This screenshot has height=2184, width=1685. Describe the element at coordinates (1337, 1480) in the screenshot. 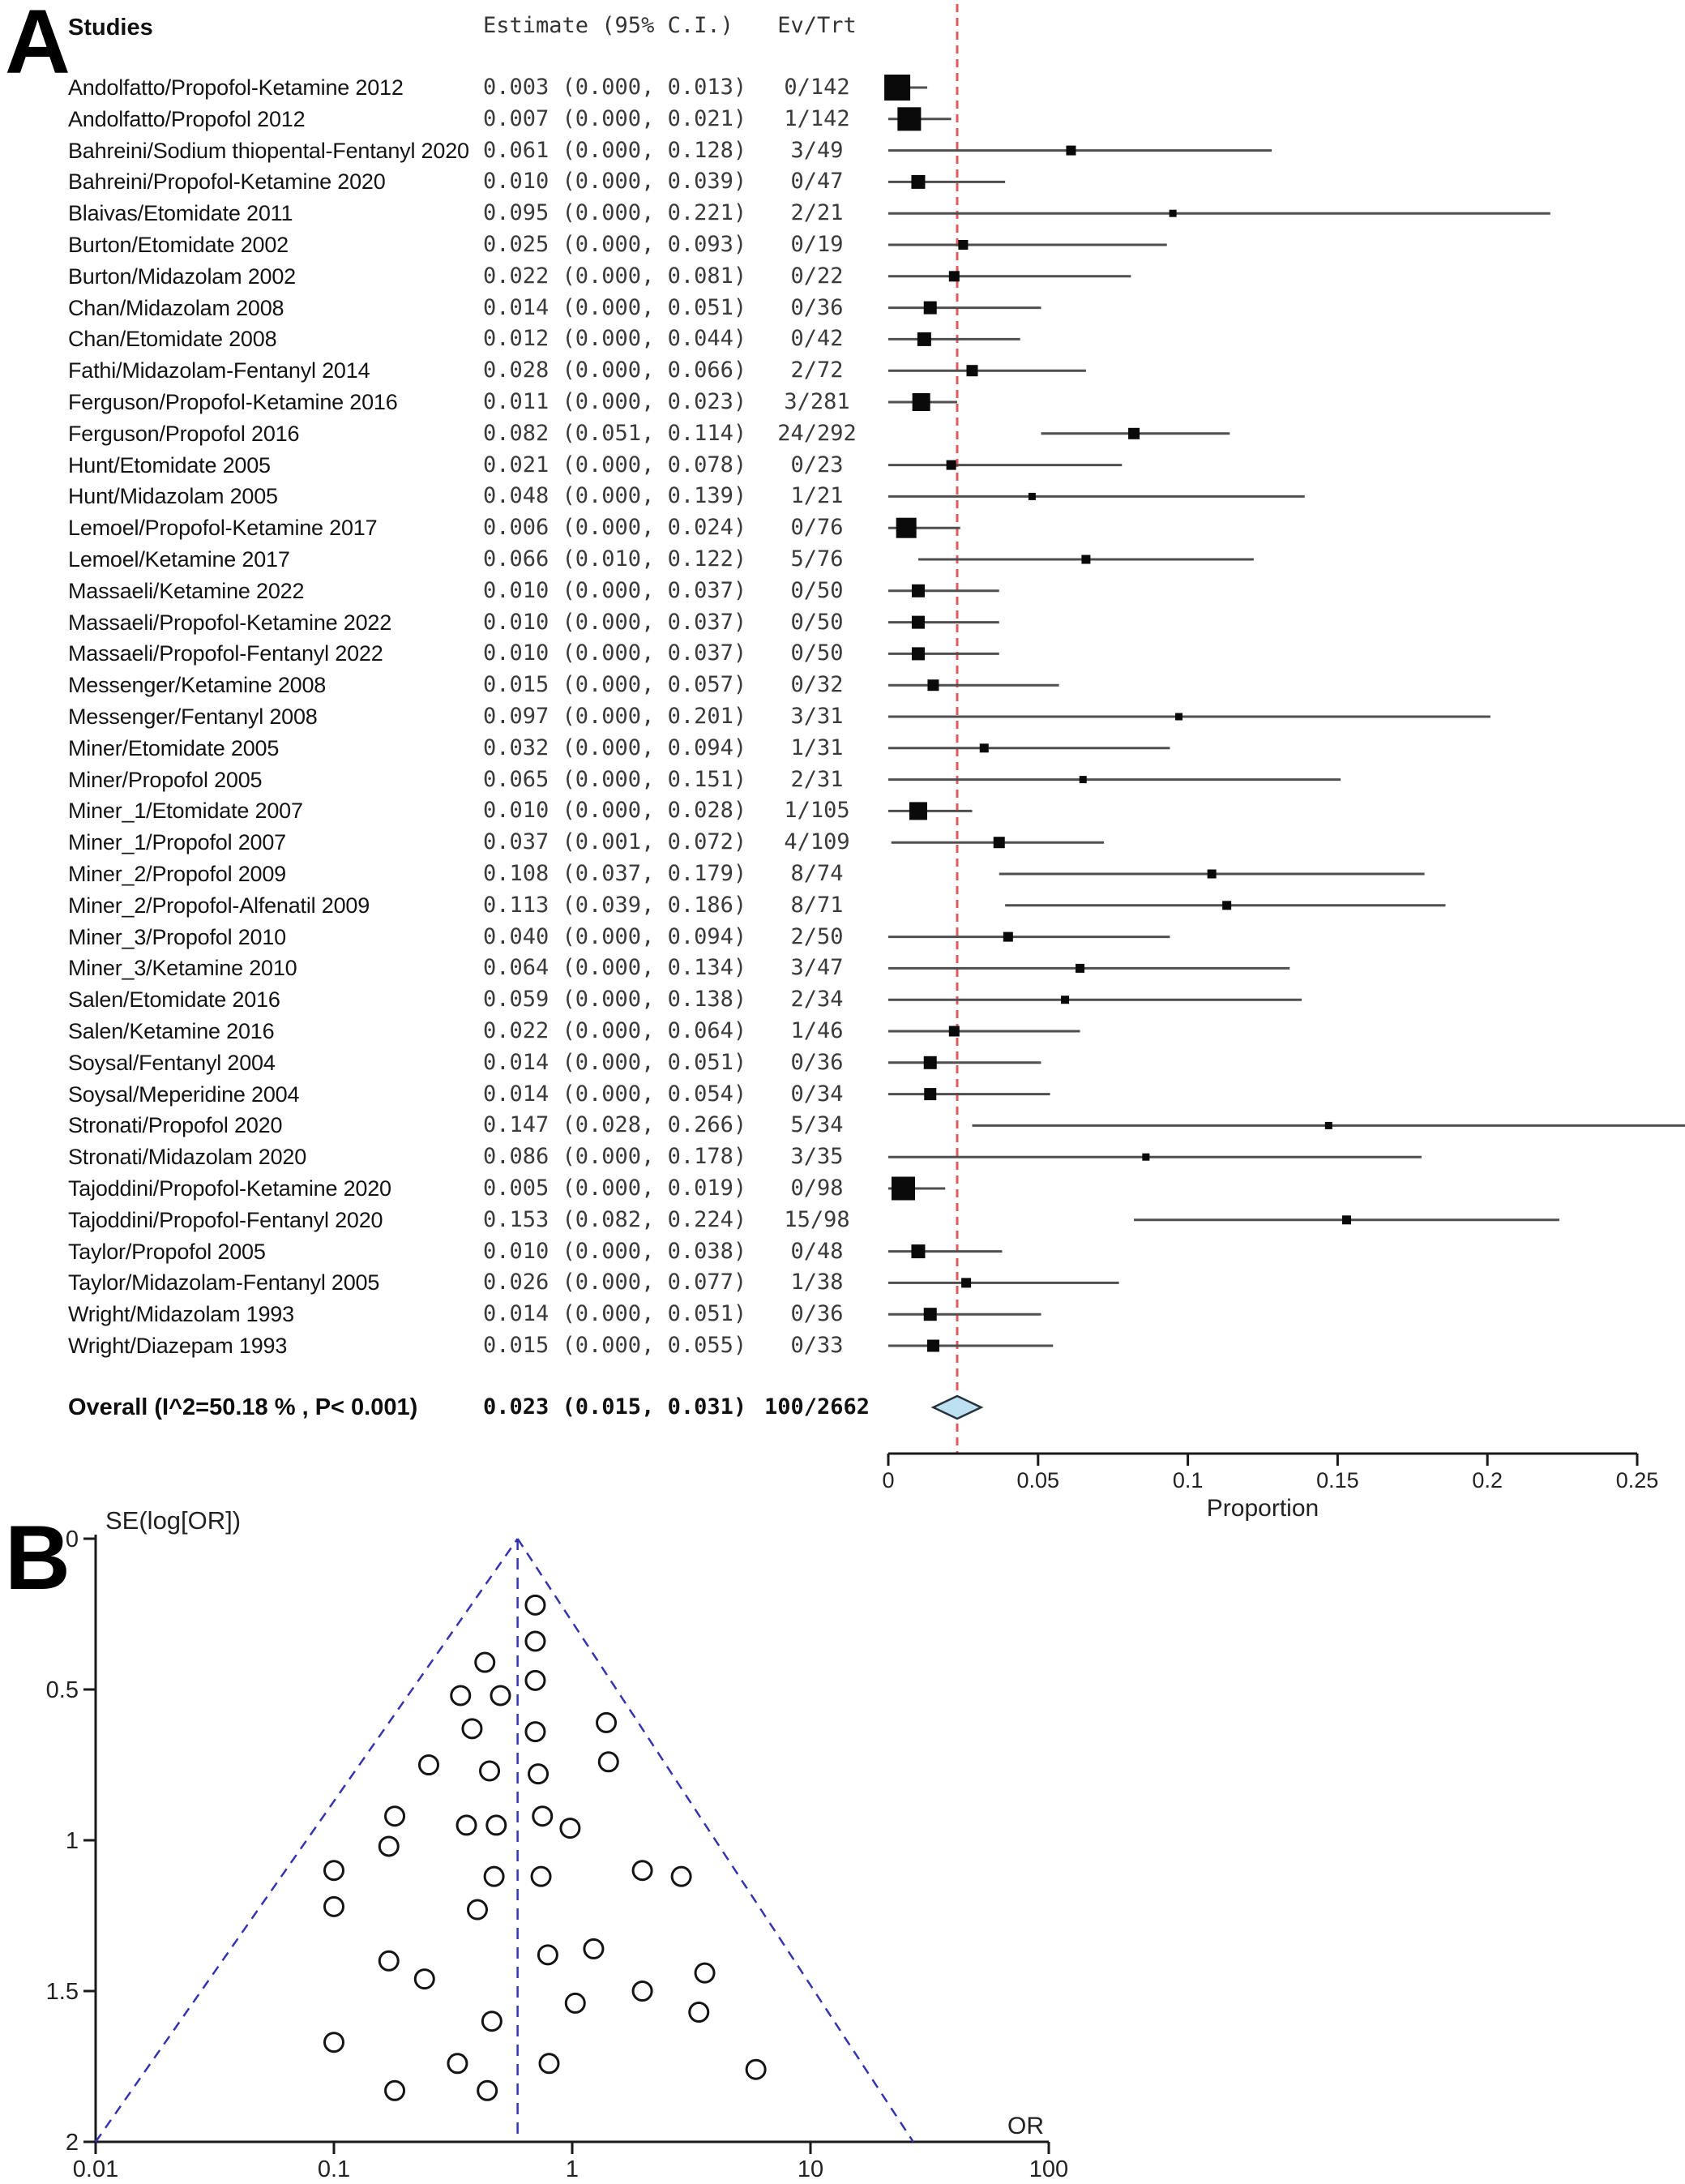

I see `x-axis-tick-label: 0.15` at that location.